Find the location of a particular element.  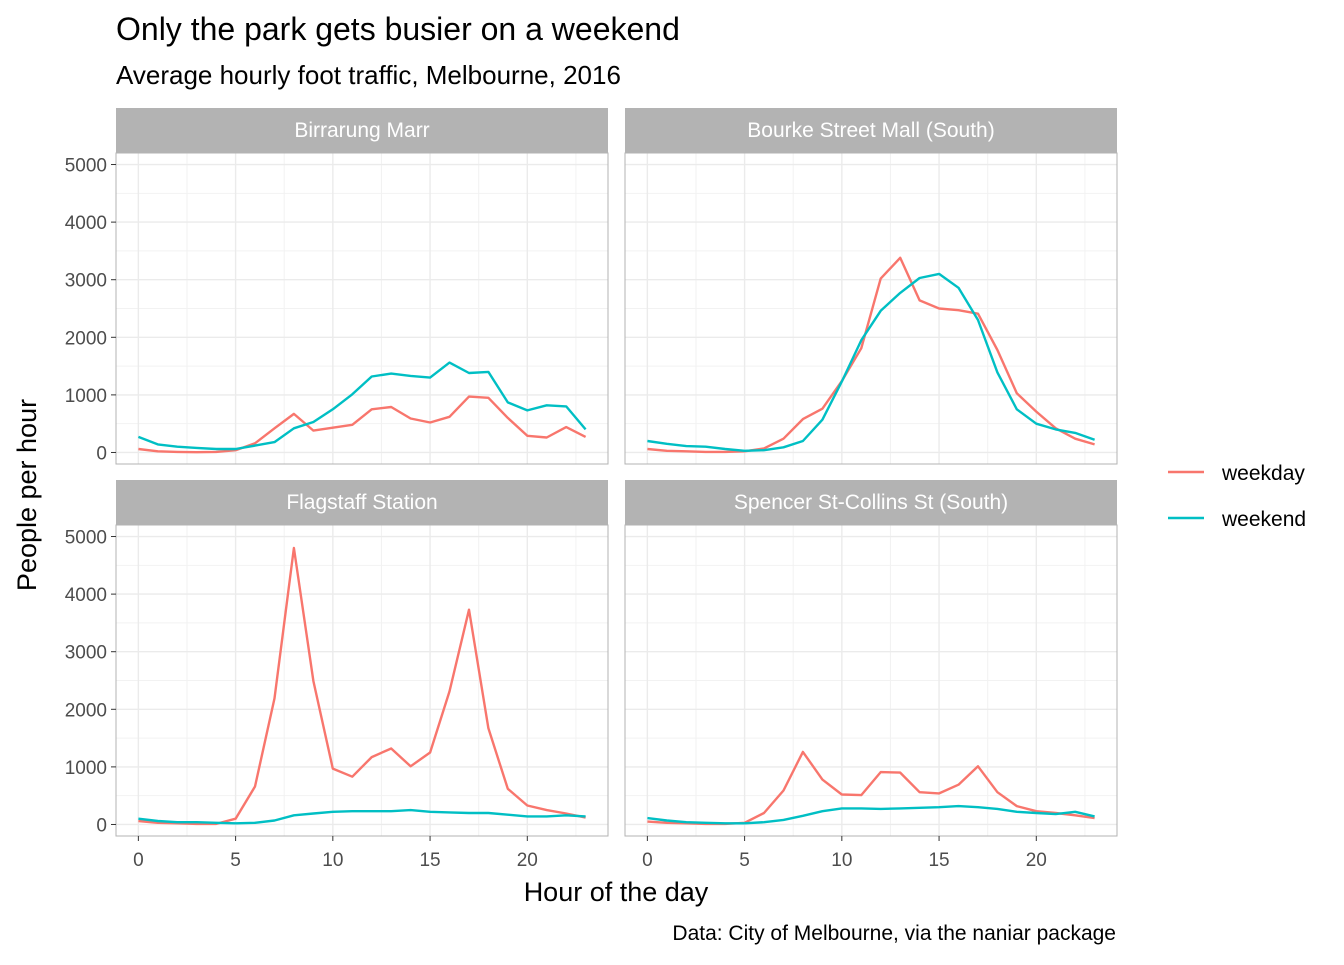

chart-title: Only the park gets busier on a weekend is located at coordinates (398, 29).